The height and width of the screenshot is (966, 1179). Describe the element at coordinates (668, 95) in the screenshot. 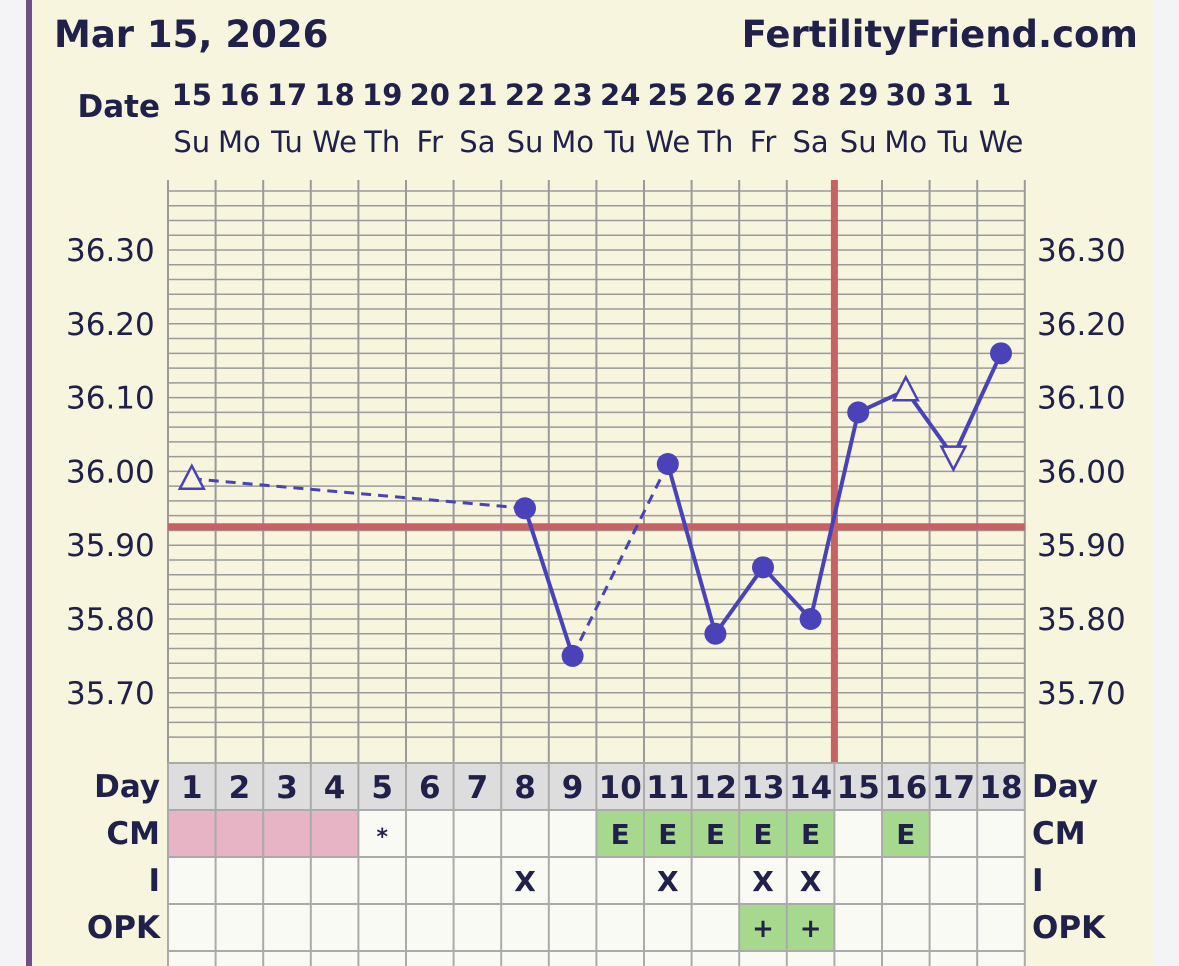

I see `date-label: 25` at that location.